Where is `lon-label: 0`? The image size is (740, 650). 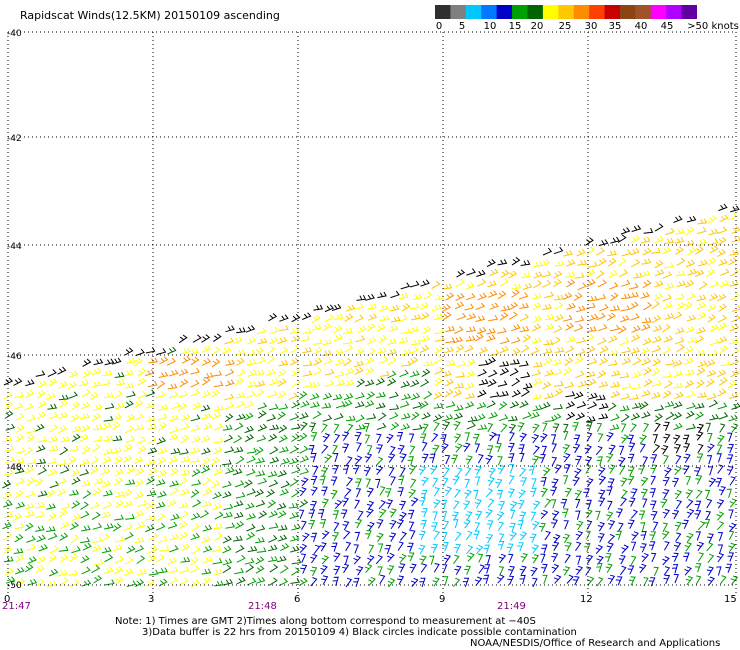 lon-label: 0 is located at coordinates (7, 599).